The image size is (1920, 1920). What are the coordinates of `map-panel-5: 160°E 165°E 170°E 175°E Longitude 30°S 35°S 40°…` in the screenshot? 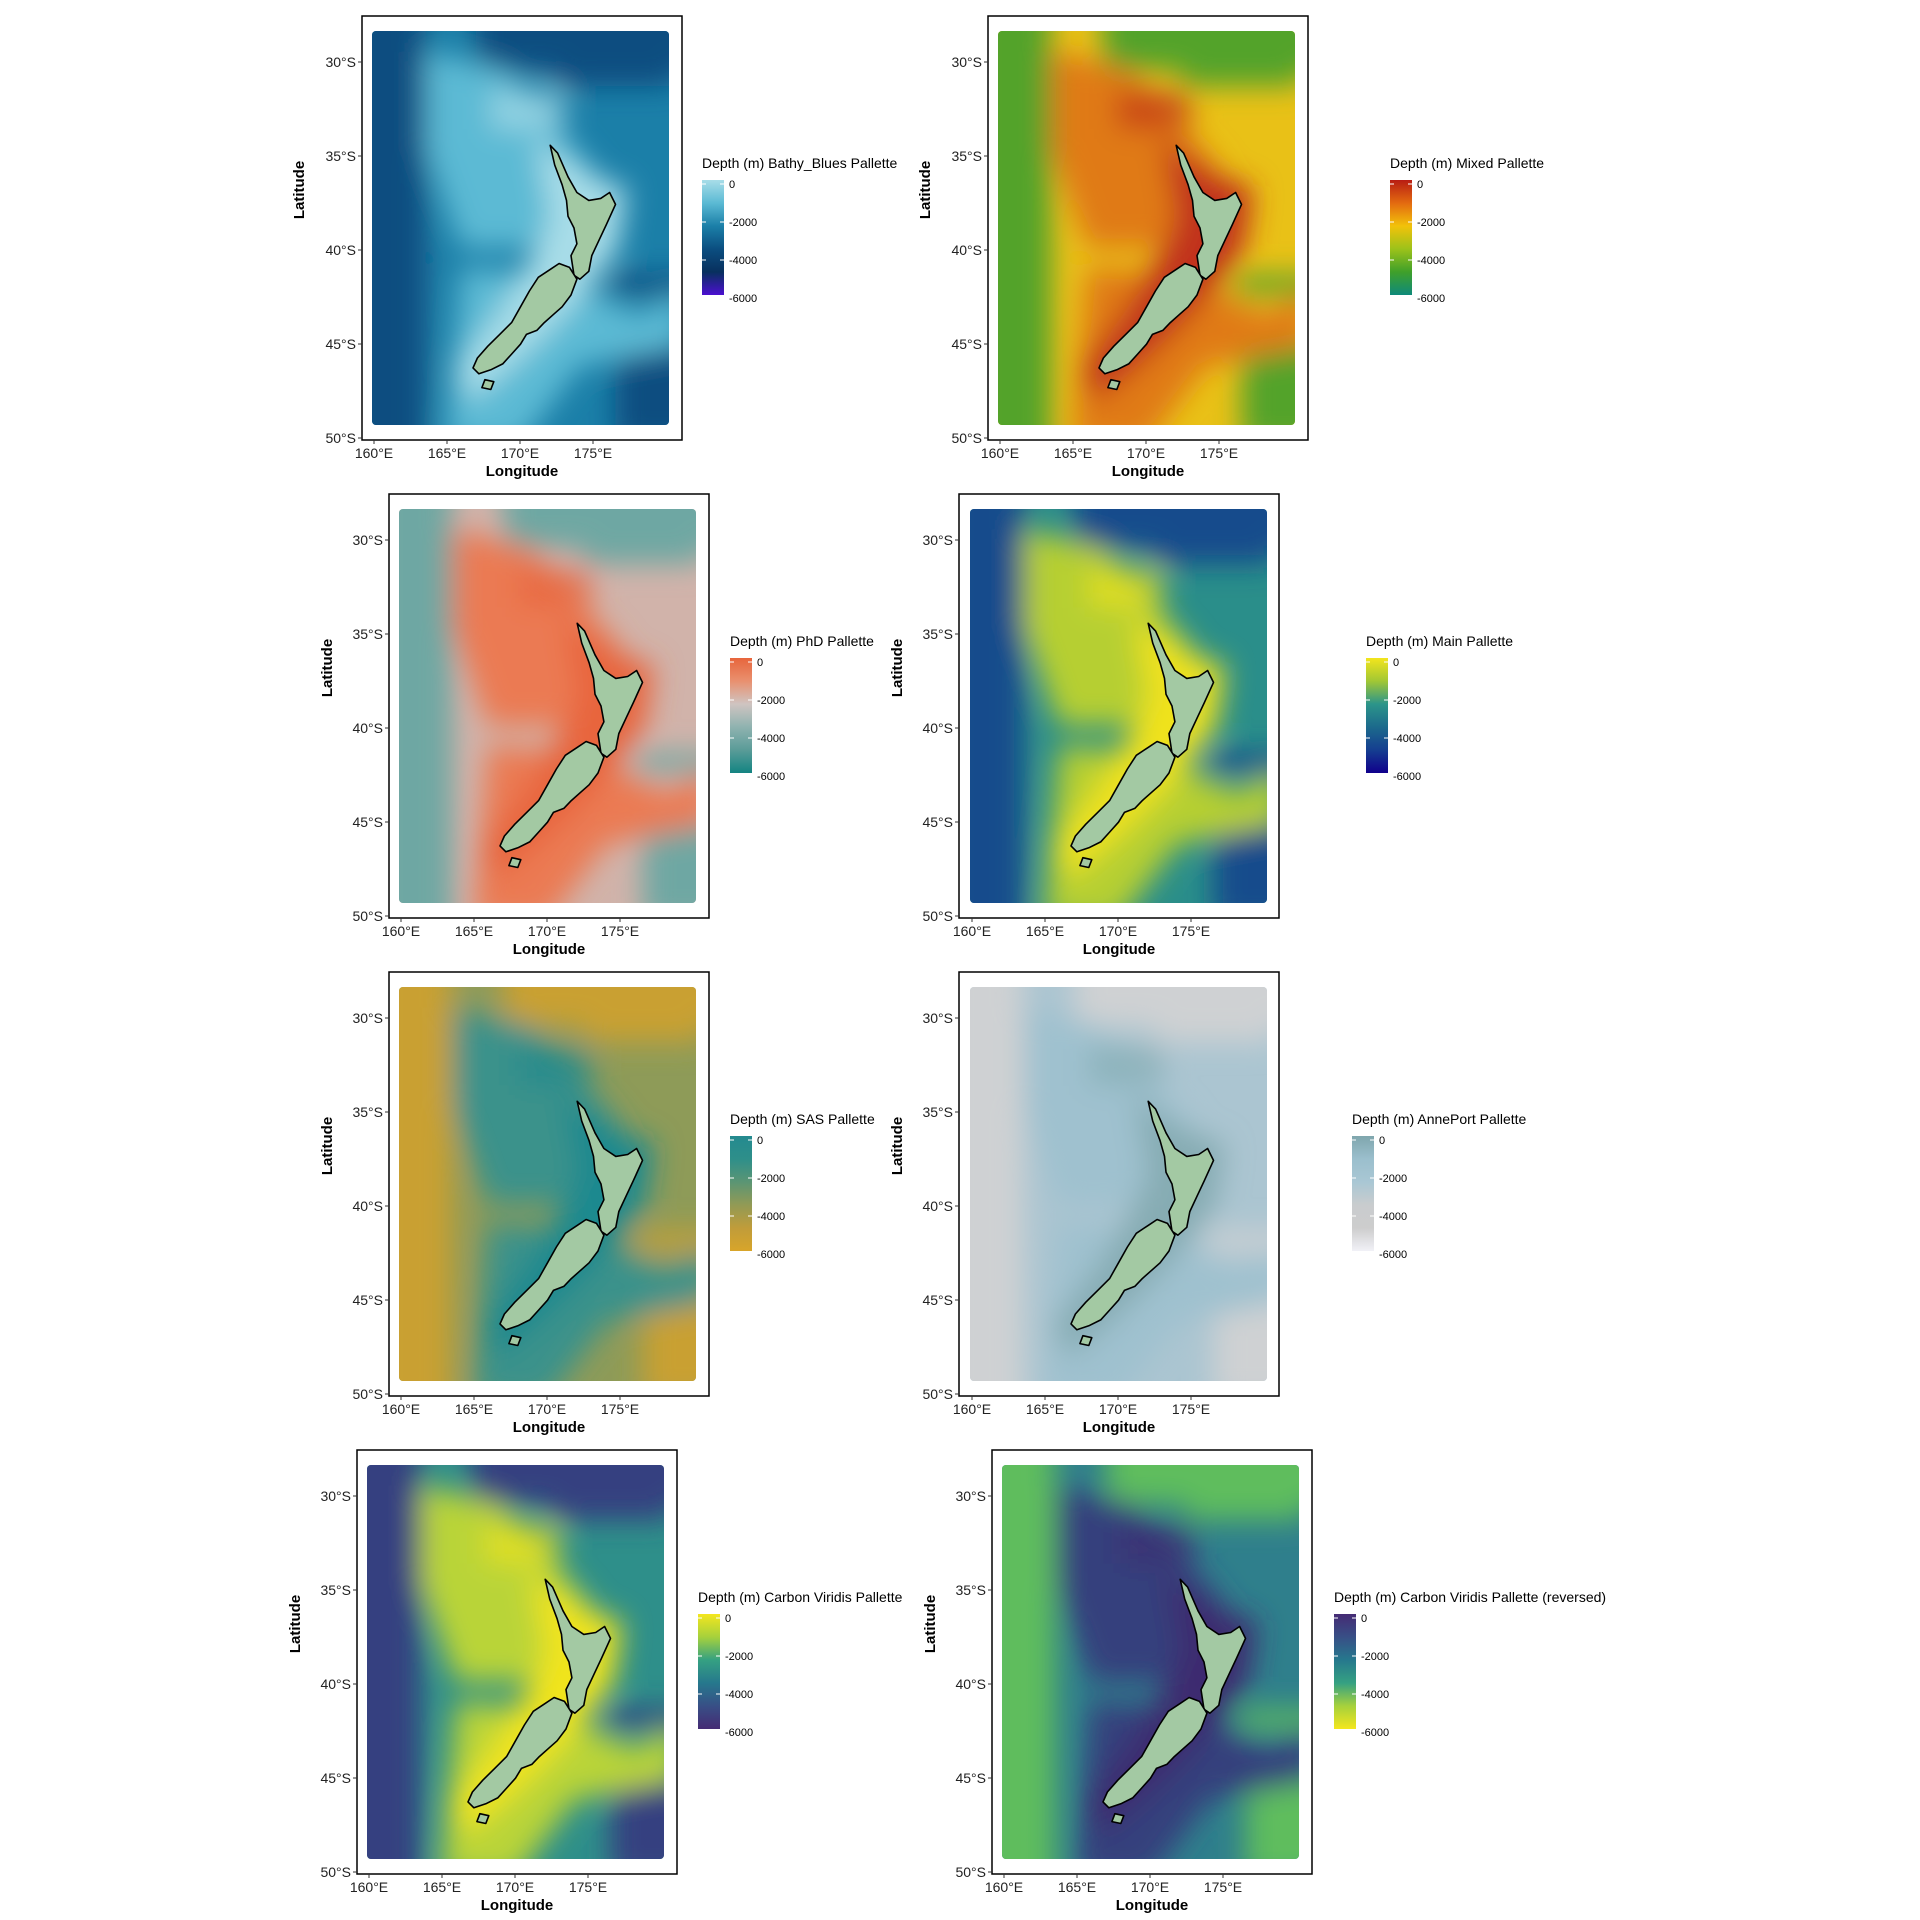 It's located at (597, 1203).